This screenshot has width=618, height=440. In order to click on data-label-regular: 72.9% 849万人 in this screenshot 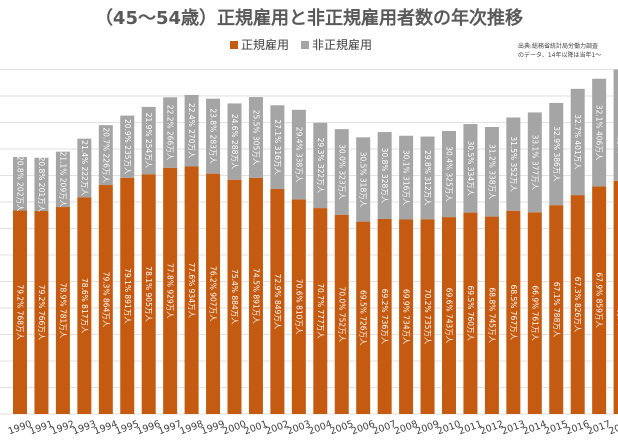, I will do `click(277, 302)`.